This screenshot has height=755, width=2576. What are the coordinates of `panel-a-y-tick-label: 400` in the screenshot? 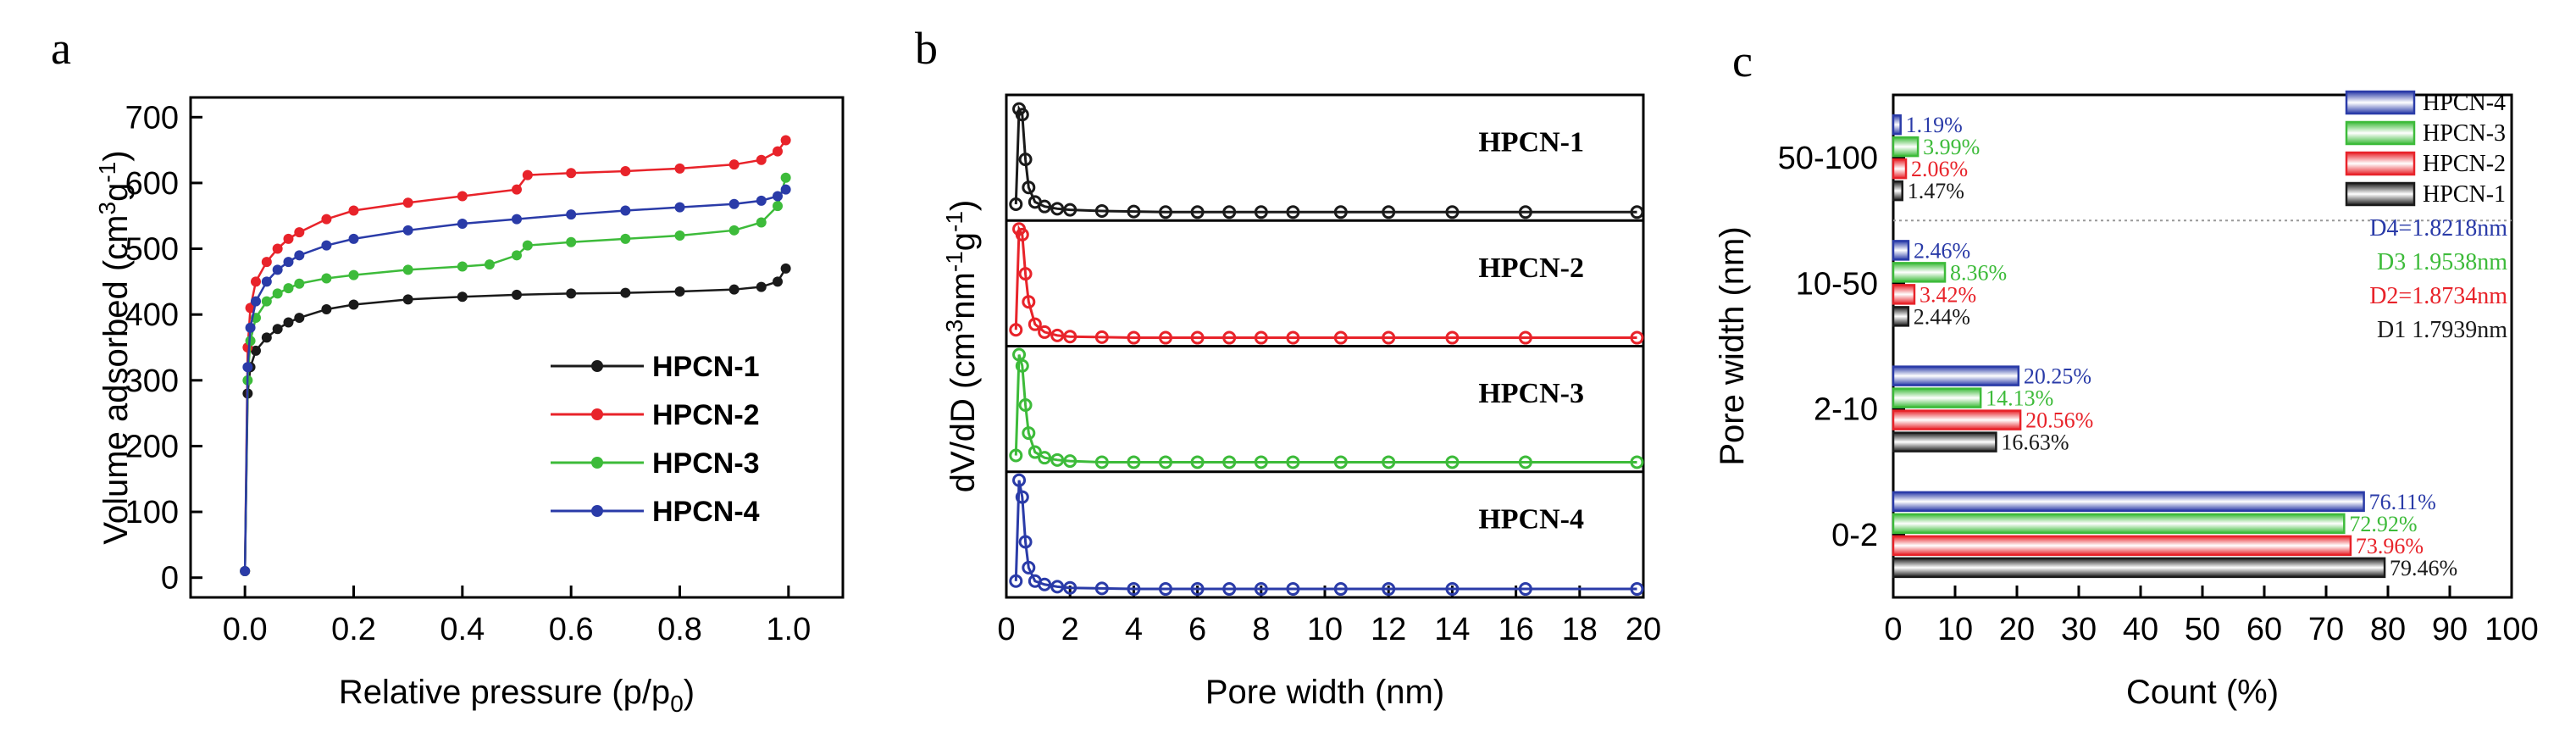 It's located at (152, 315).